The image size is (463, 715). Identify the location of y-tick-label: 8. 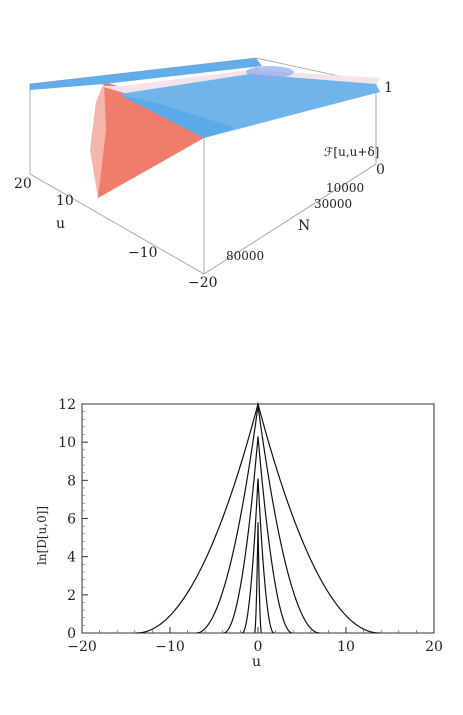
(71, 481).